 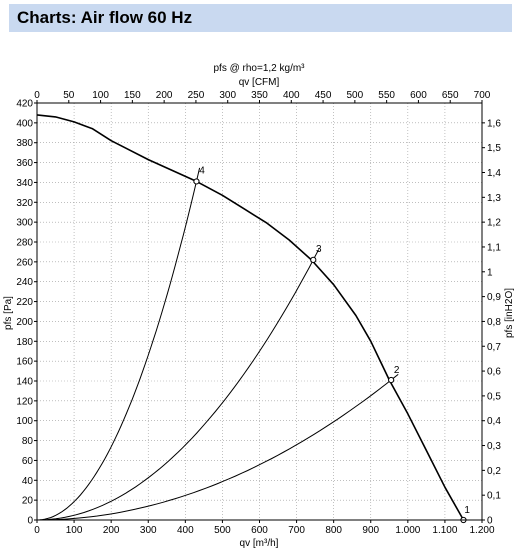 What do you see at coordinates (28, 441) in the screenshot?
I see `y-tick-label: 80` at bounding box center [28, 441].